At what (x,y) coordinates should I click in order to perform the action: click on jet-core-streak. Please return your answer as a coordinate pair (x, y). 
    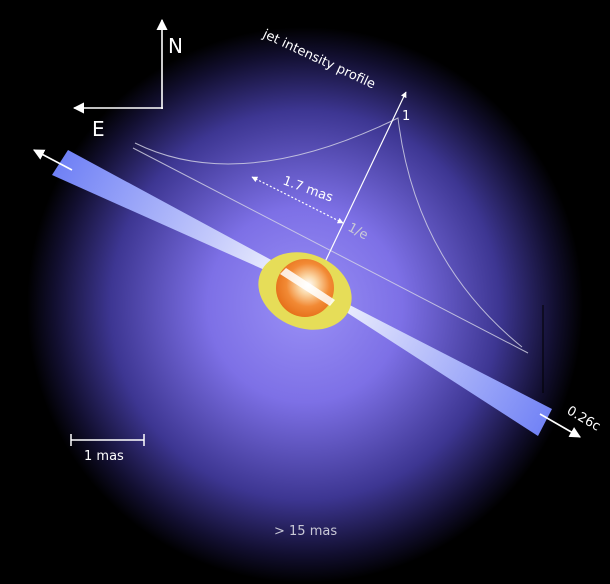
    Looking at the image, I should click on (307, 287).